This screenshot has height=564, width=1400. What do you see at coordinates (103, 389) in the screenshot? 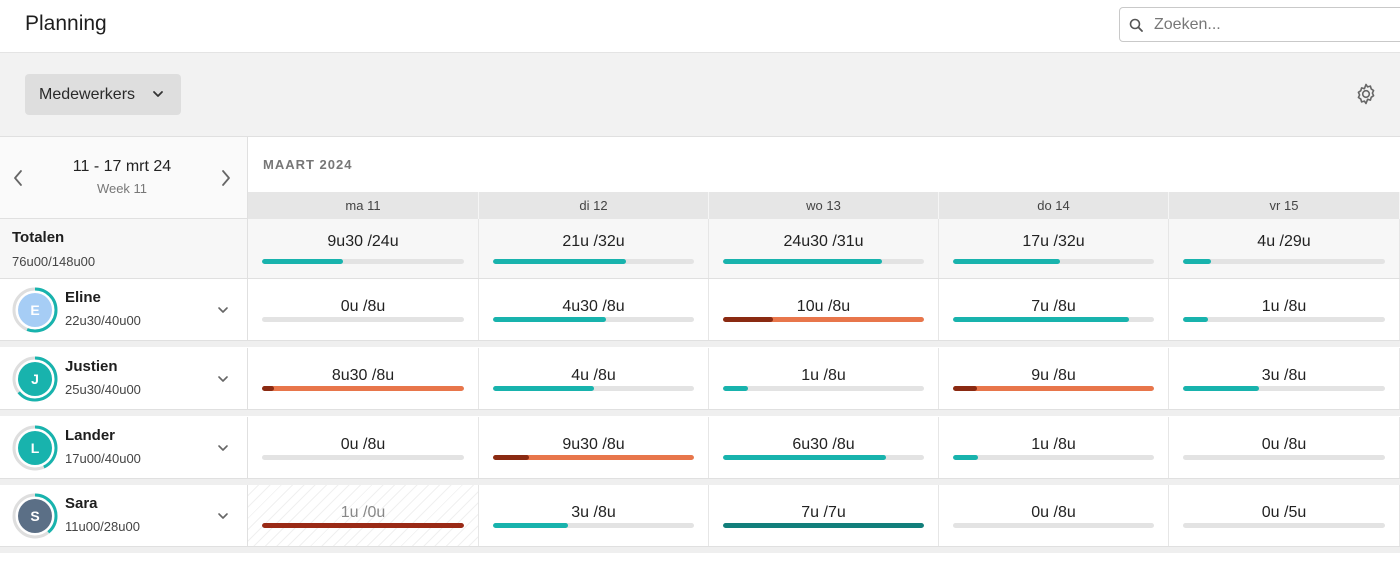
I see `employee-hours: 25u30/40u00` at bounding box center [103, 389].